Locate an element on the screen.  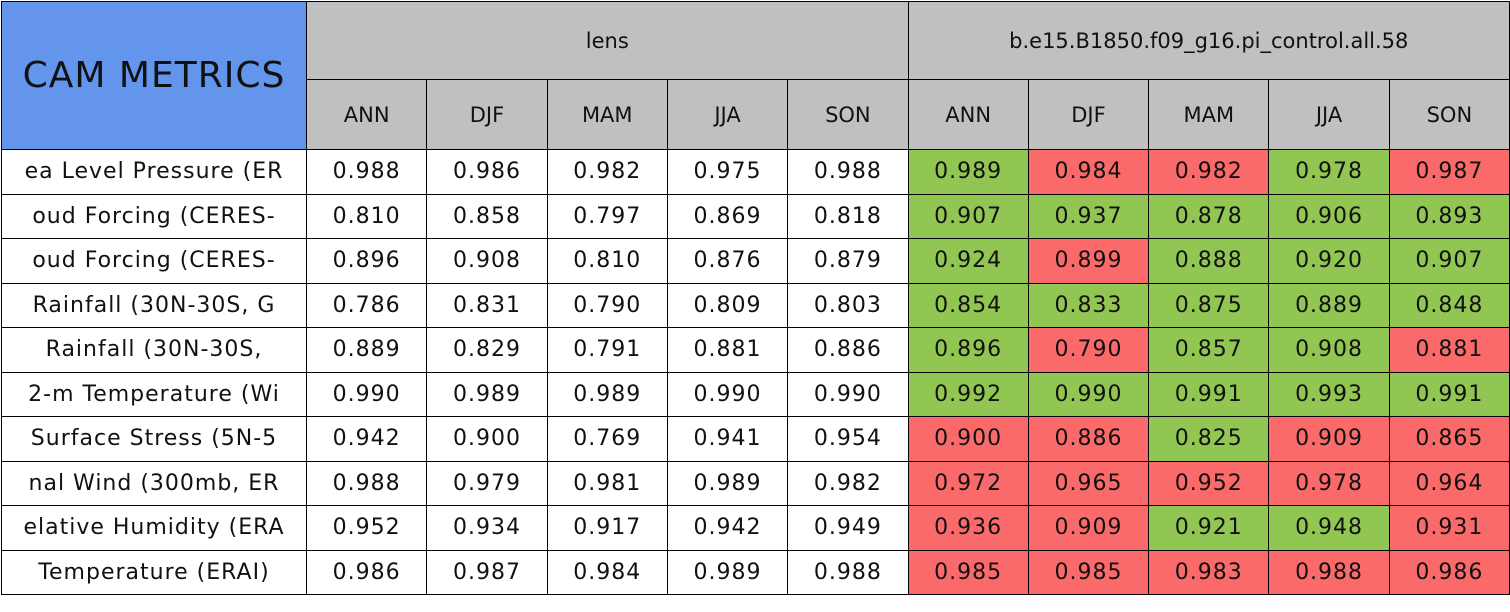
value-cell: 0.924 is located at coordinates (968, 261).